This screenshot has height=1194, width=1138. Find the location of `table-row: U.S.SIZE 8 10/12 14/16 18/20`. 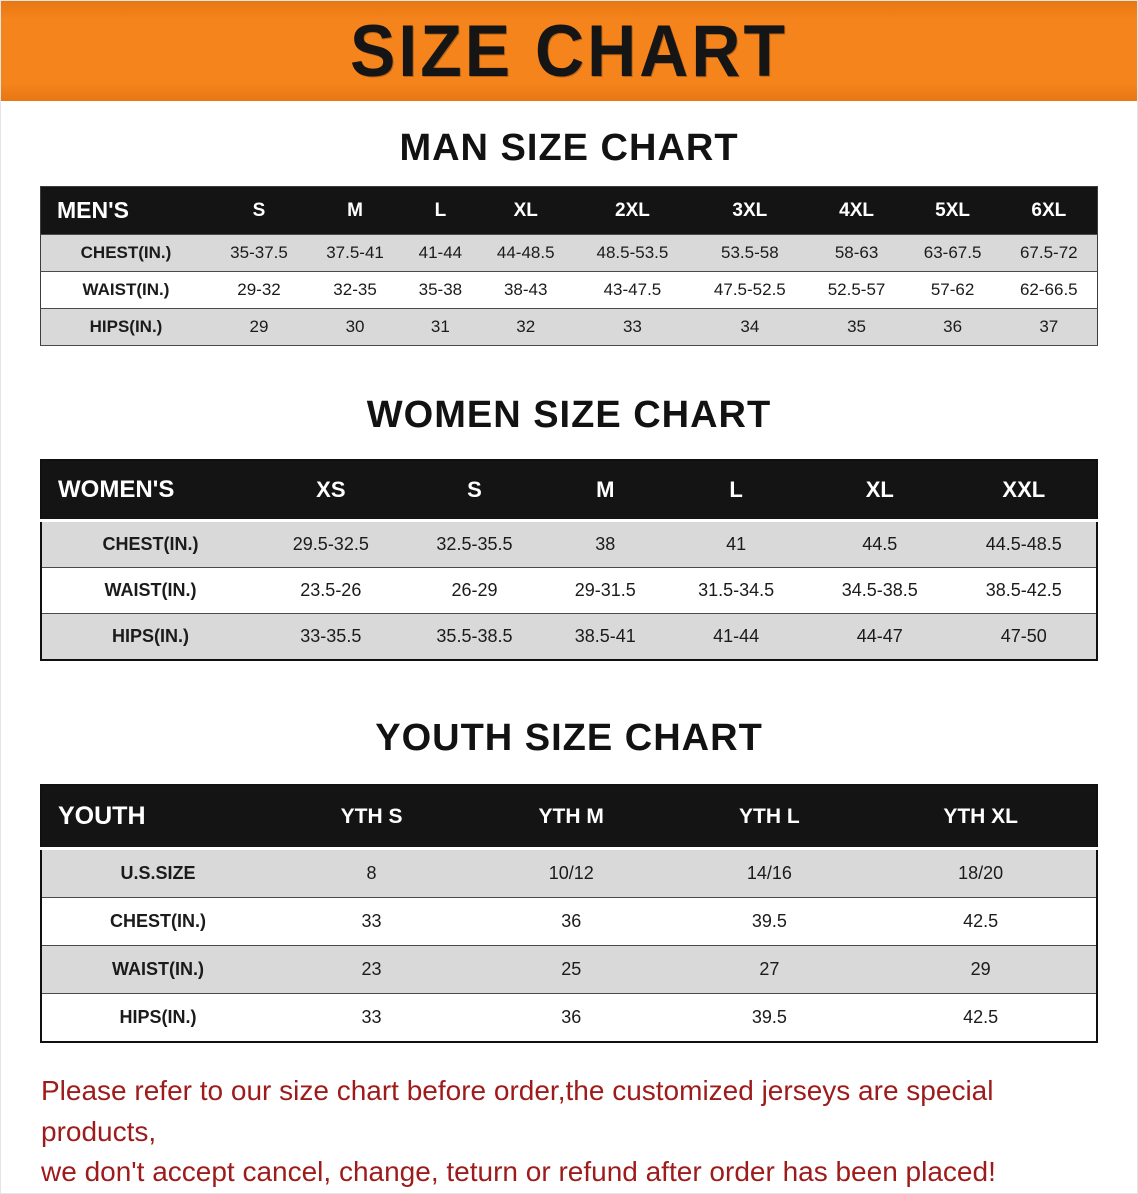

table-row: U.S.SIZE 8 10/12 14/16 18/20 is located at coordinates (569, 873).